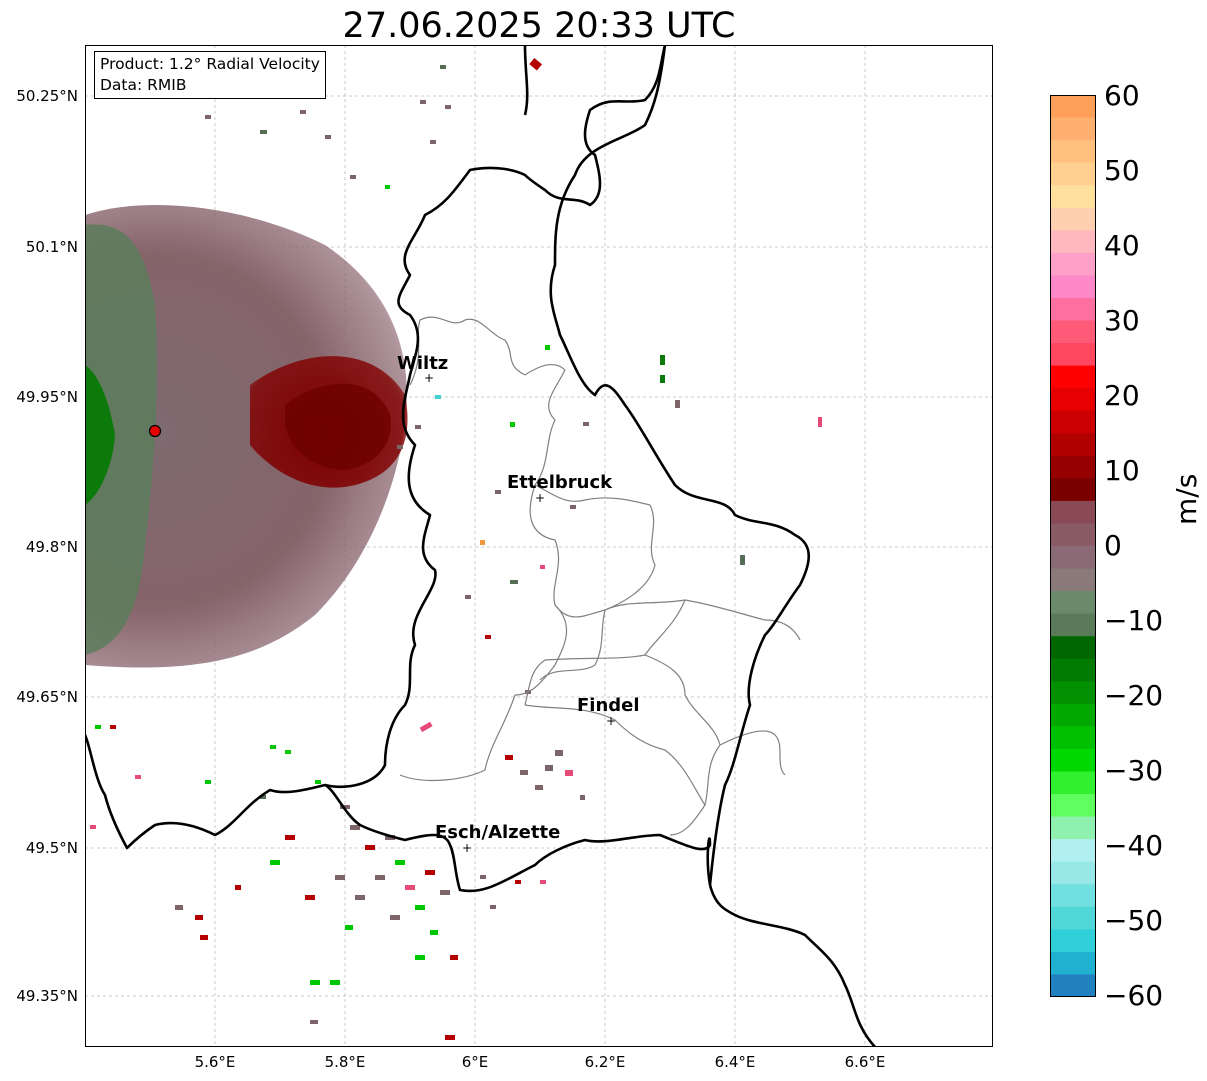 This screenshot has height=1081, width=1207. Describe the element at coordinates (345, 1062) in the screenshot. I see `lon-tick: 5.8°E` at that location.